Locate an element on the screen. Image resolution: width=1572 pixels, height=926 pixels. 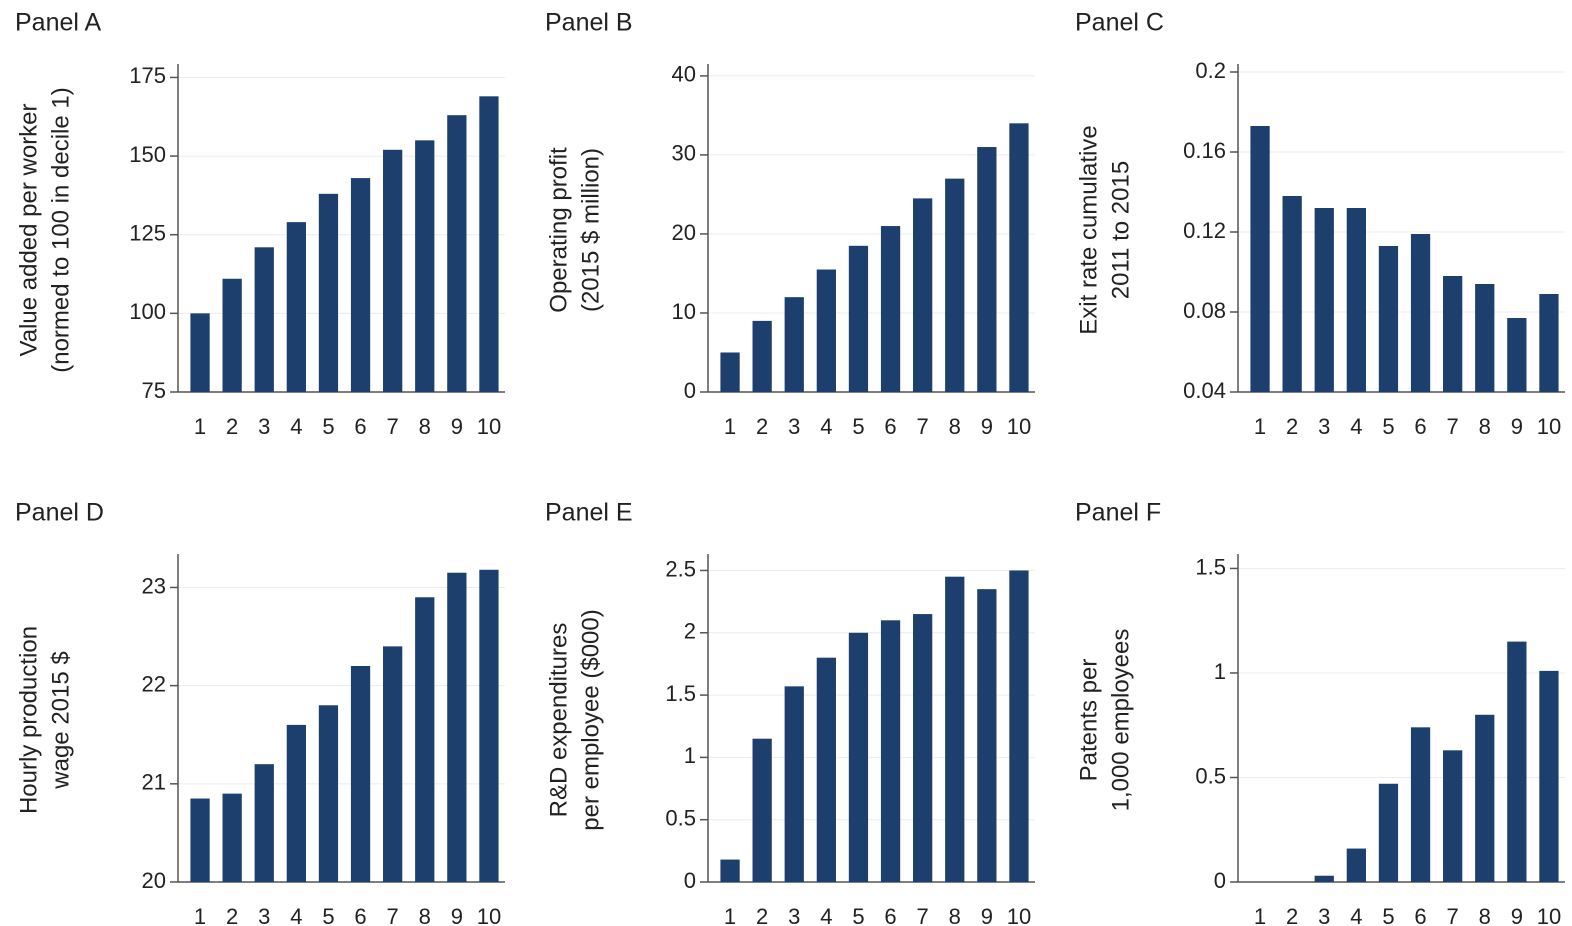
y-tick-label: 21 is located at coordinates (154, 782).